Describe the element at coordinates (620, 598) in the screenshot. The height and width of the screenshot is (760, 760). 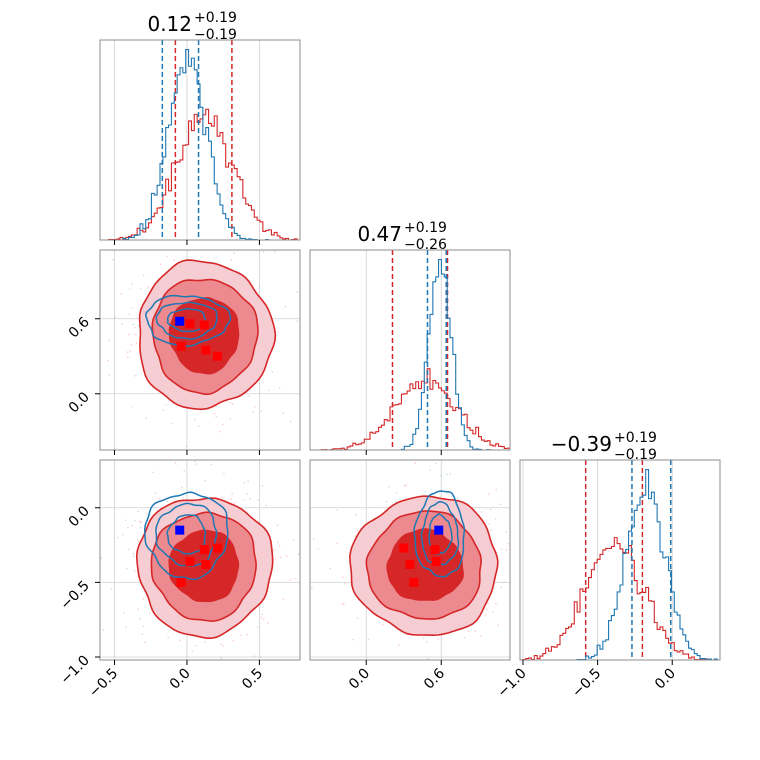
I see `histogram-series_b` at that location.